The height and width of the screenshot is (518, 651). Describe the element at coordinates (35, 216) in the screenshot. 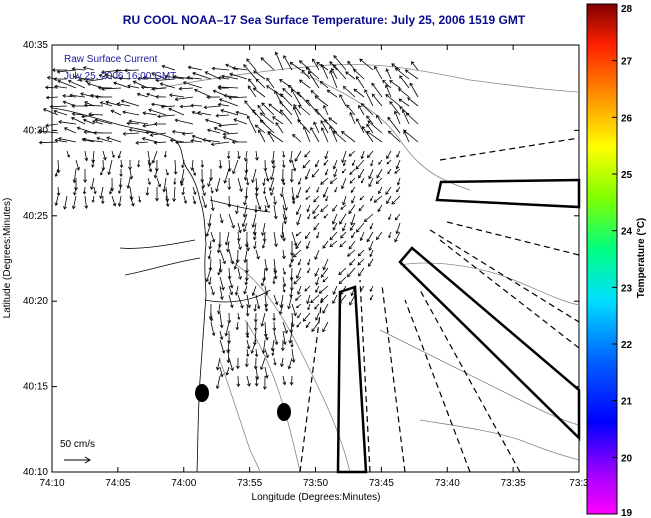

I see `y-tick-label: 40:25` at that location.